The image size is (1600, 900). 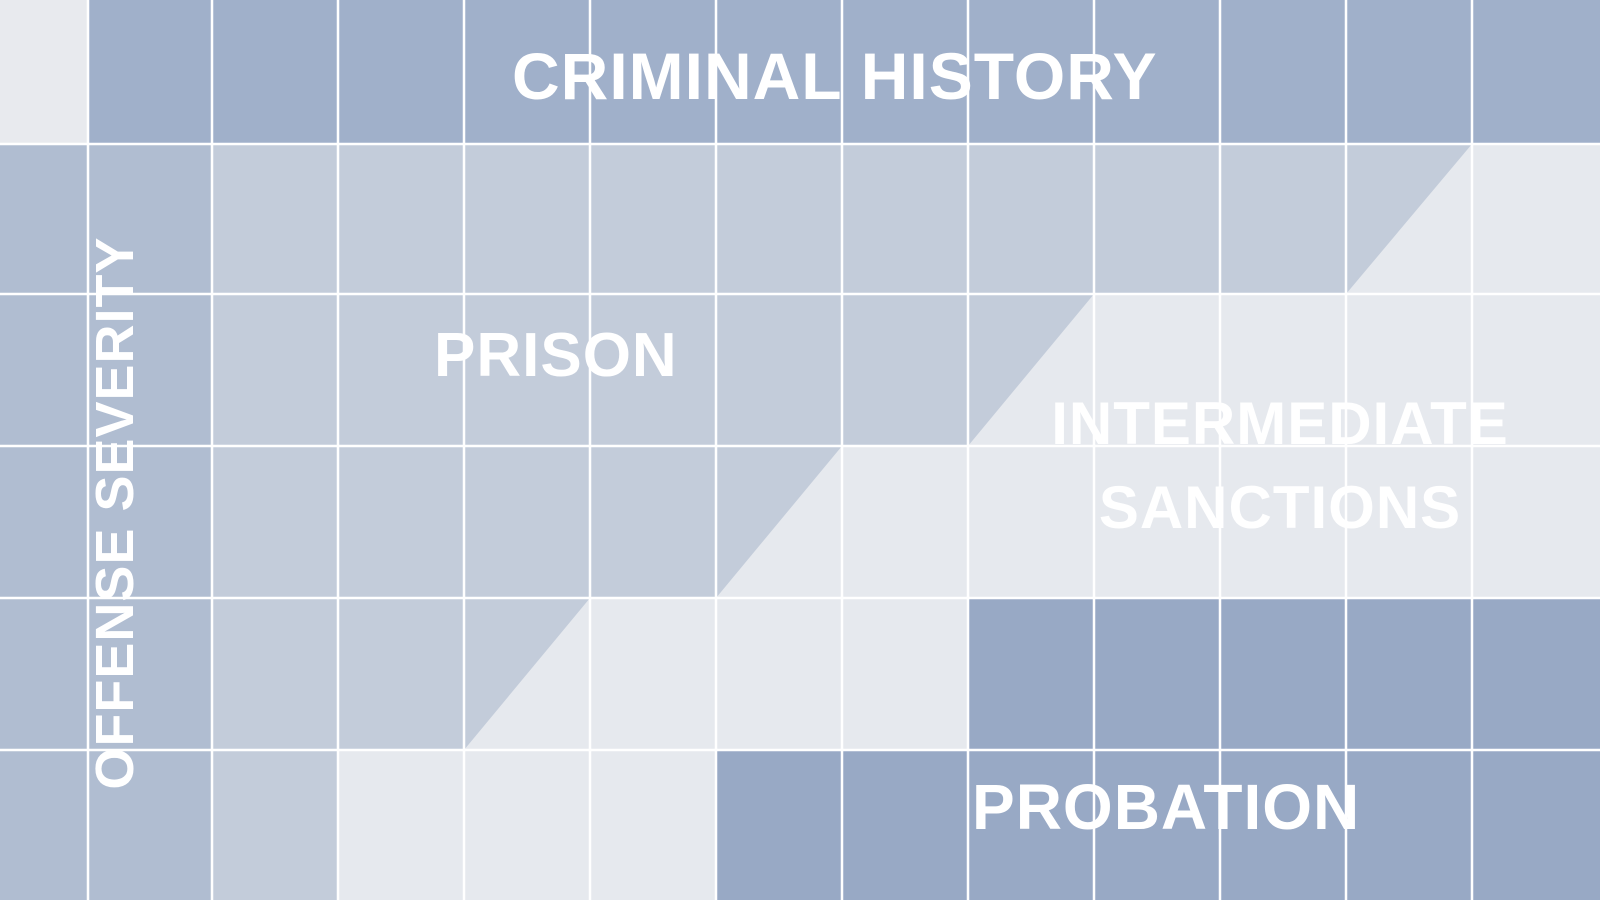 What do you see at coordinates (1166, 807) in the screenshot?
I see `probation-zone-label: PROBATION` at bounding box center [1166, 807].